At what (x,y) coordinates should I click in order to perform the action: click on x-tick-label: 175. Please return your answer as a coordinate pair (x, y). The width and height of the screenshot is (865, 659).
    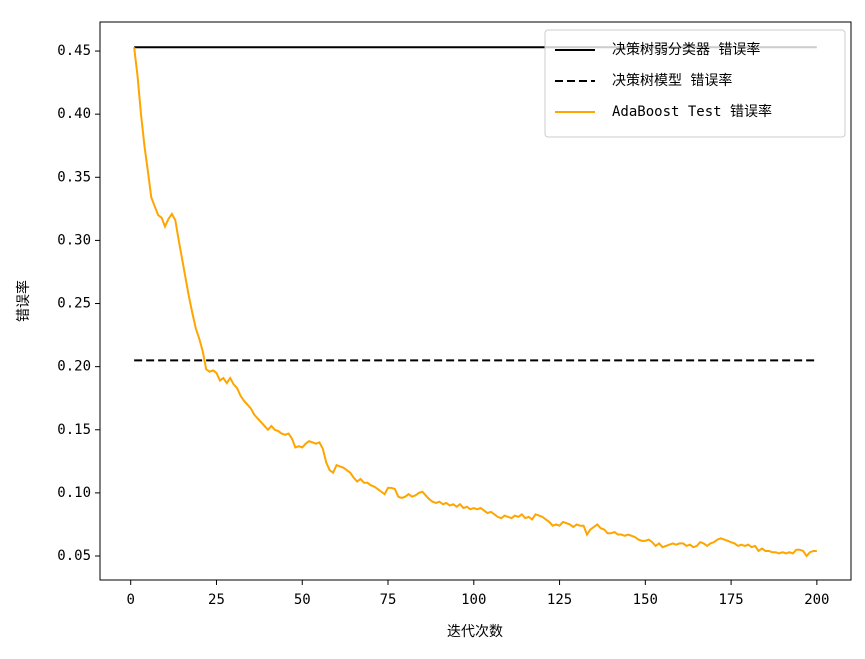
    Looking at the image, I should click on (730, 600).